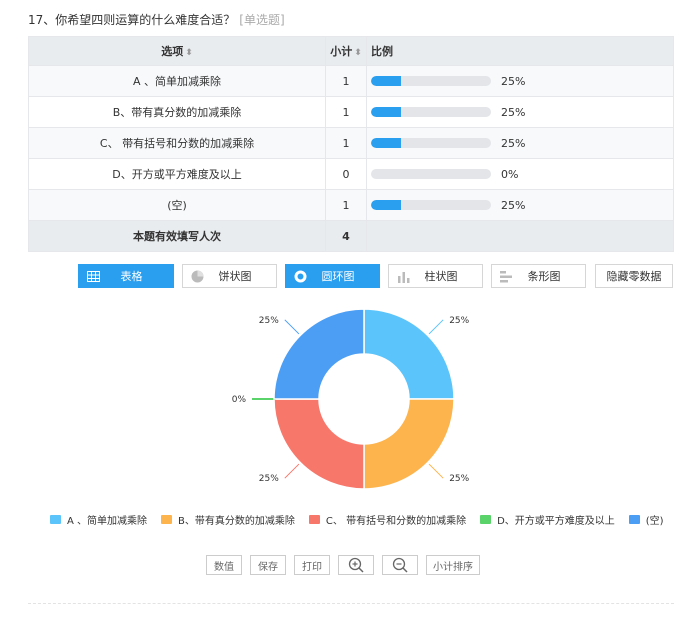 The width and height of the screenshot is (698, 618). What do you see at coordinates (93, 276) in the screenshot?
I see `table-icon` at bounding box center [93, 276].